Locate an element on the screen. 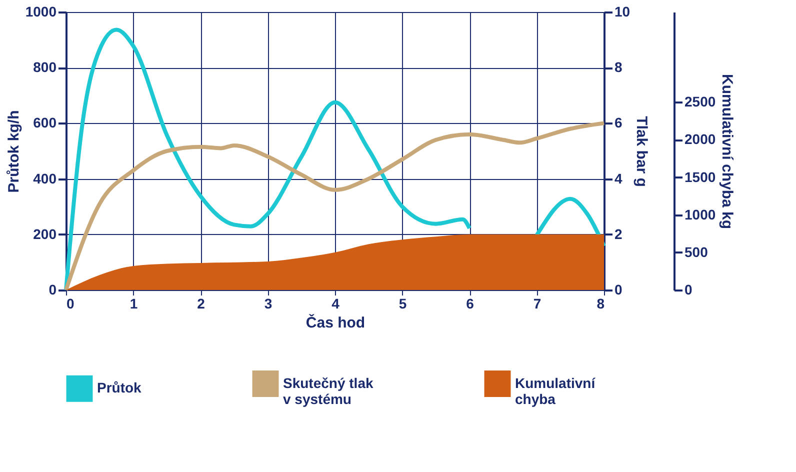 Image resolution: width=796 pixels, height=472 pixels. y2-tick-label: 10 is located at coordinates (622, 12).